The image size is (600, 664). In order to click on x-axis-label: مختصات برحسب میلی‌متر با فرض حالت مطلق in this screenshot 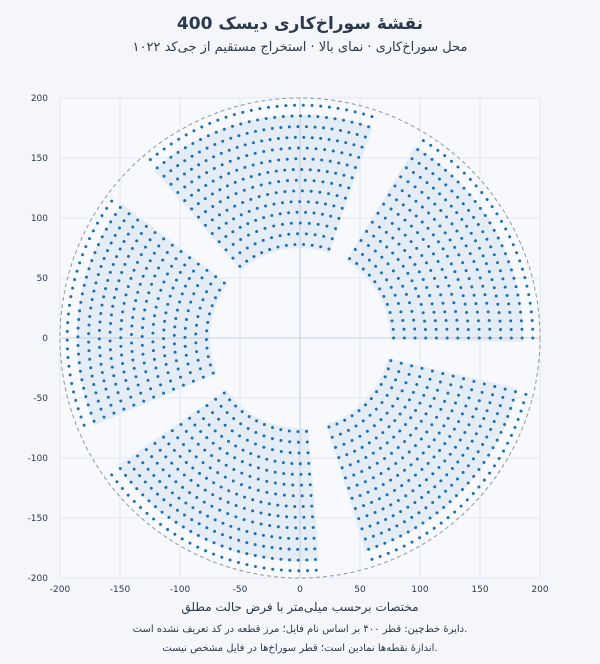, I will do `click(300, 607)`.